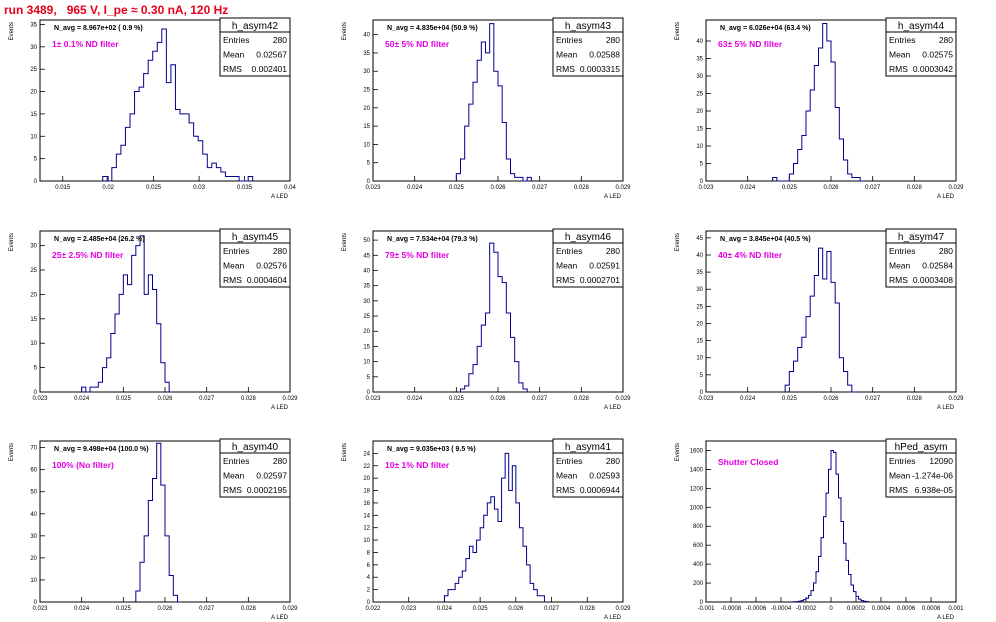 Image resolution: width=996 pixels, height=622 pixels. Describe the element at coordinates (366, 467) in the screenshot. I see `y-tick-label: 22` at that location.